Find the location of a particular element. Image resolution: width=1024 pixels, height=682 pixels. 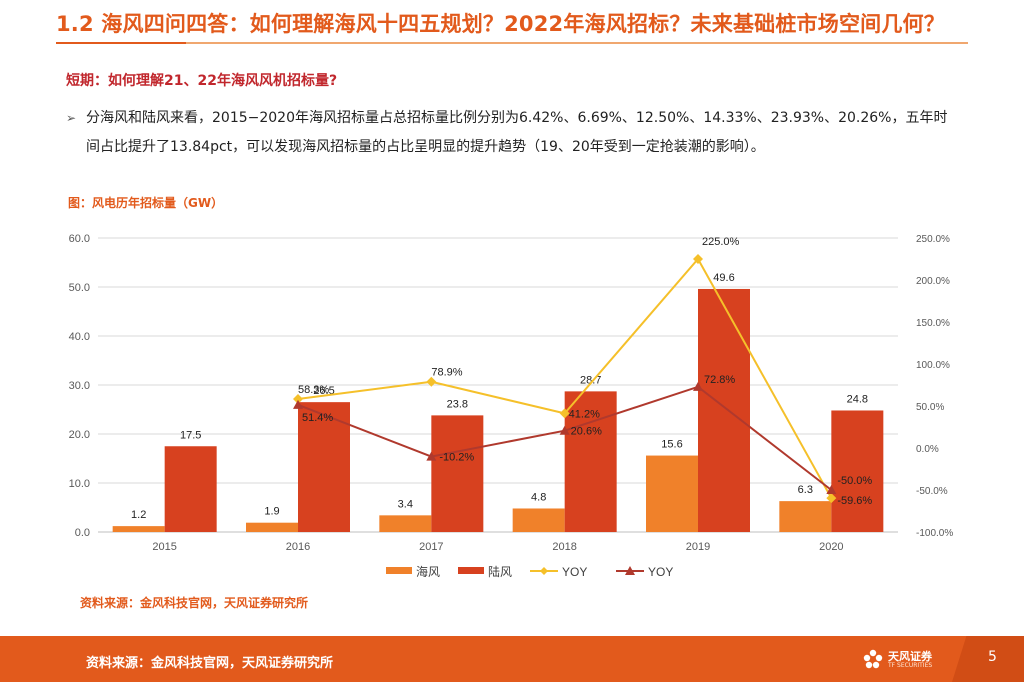

y-right-tick-label: 50.0% is located at coordinates (930, 407).